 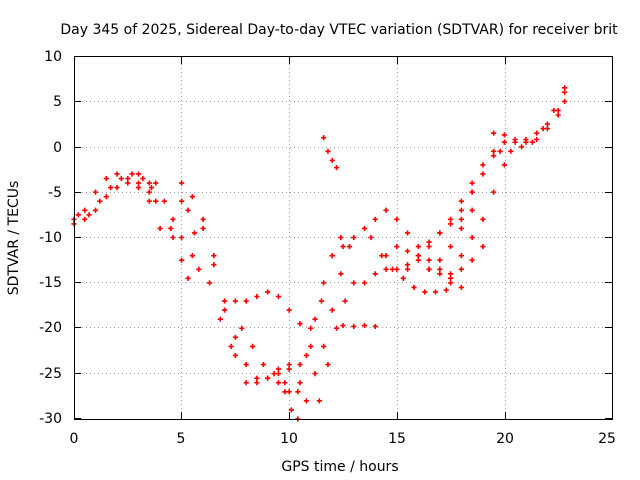 I want to click on y-tick-label: -10, so click(x=50, y=238).